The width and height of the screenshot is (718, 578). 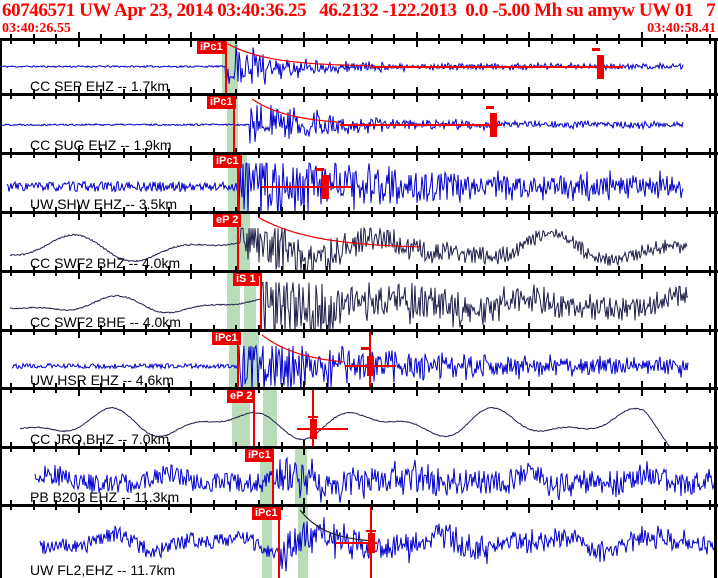 I want to click on phase-pick-flag: iS 1, so click(x=246, y=279).